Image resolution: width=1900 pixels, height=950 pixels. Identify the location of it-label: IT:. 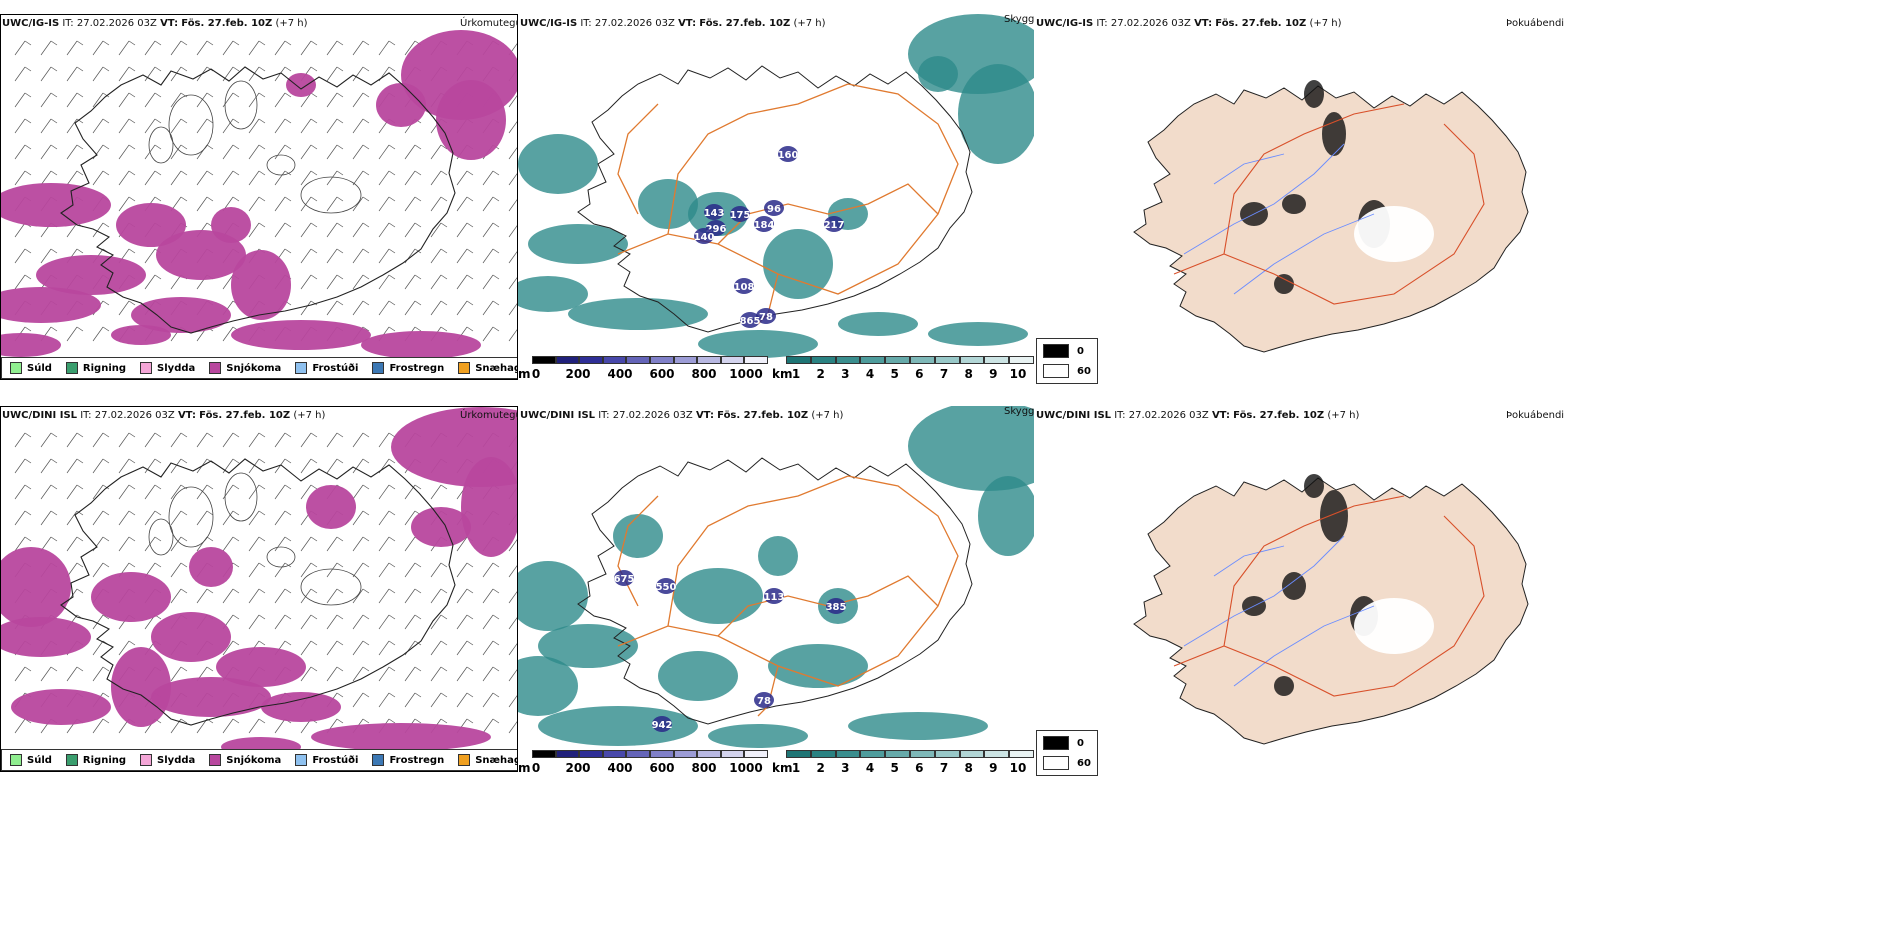
(68, 23).